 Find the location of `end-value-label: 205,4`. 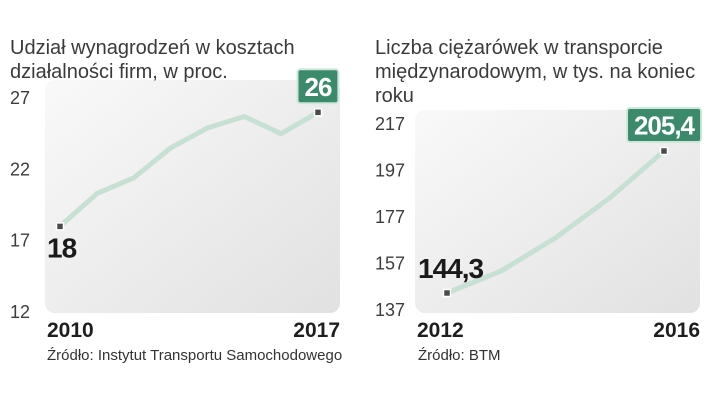

end-value-label: 205,4 is located at coordinates (665, 126).